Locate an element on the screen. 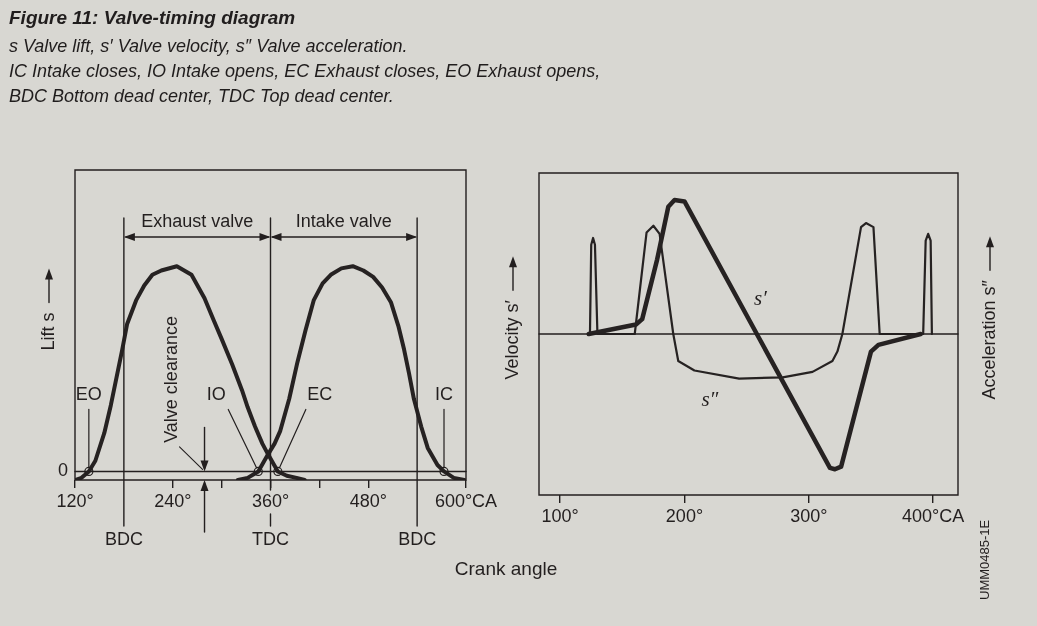 Image resolution: width=1037 pixels, height=626 pixels. text: Exhaust valve is located at coordinates (197, 220).